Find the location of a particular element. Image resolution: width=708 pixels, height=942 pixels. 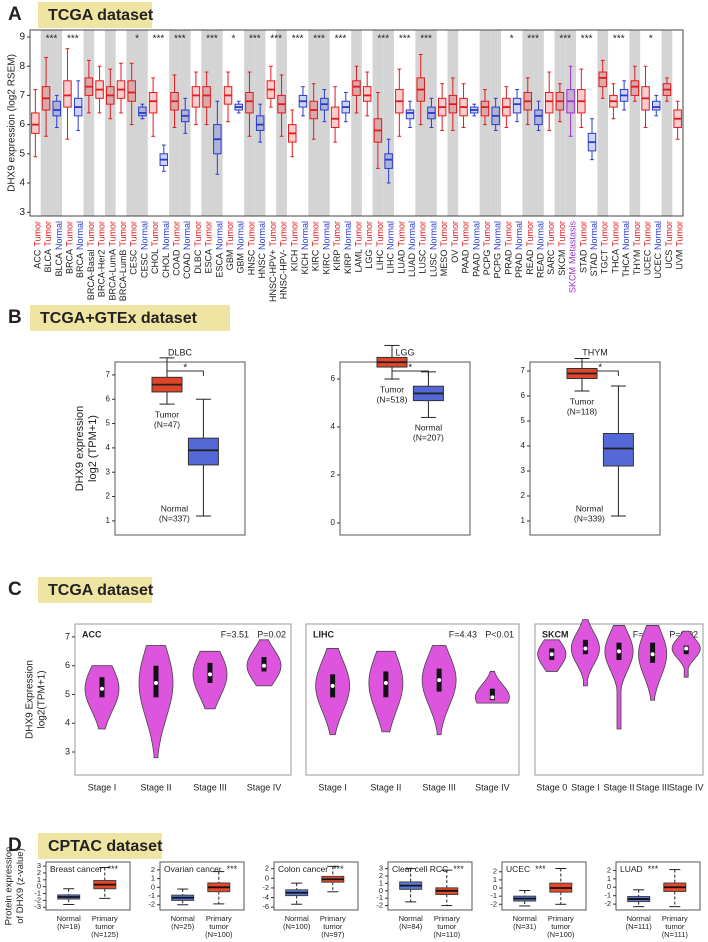

plot-title: Clear cell RCC *** is located at coordinates (428, 869).